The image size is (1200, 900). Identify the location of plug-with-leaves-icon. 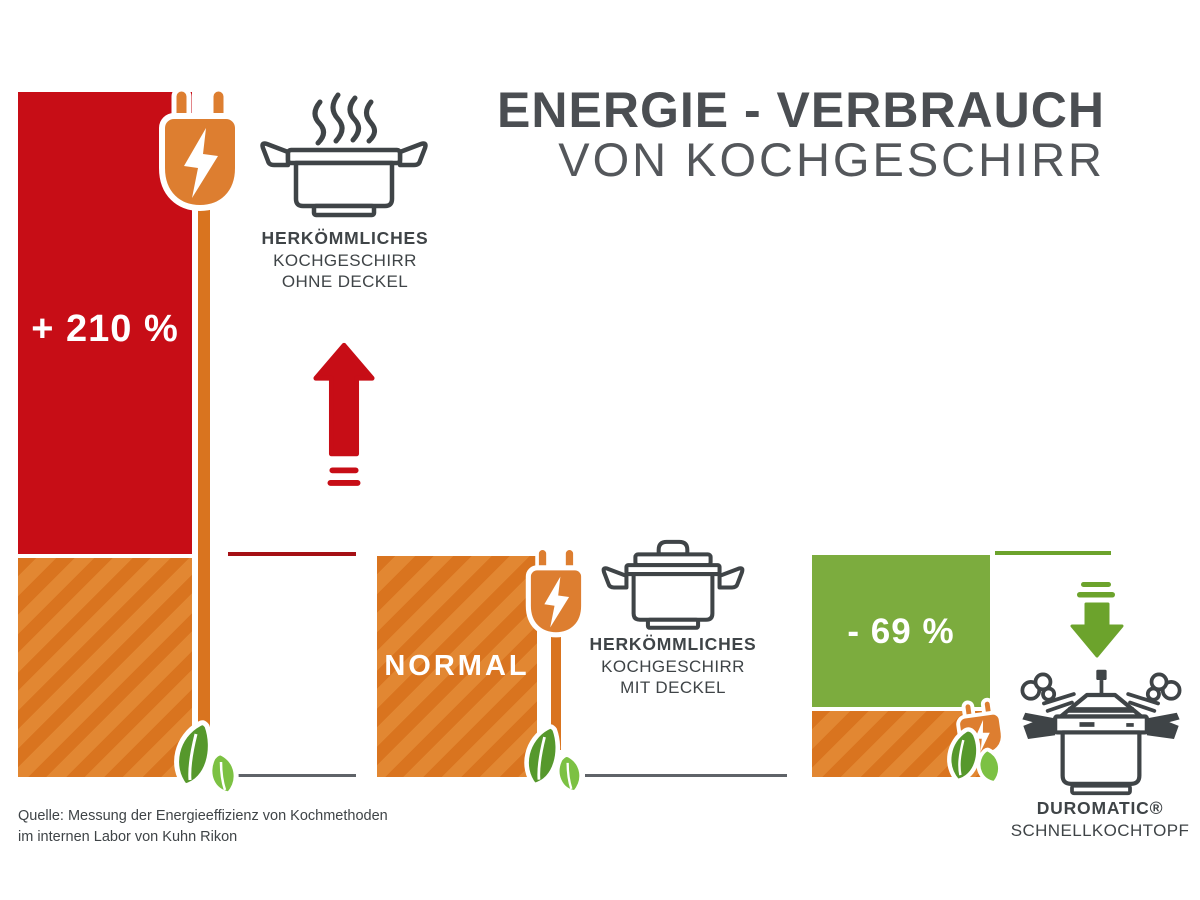
(975, 744).